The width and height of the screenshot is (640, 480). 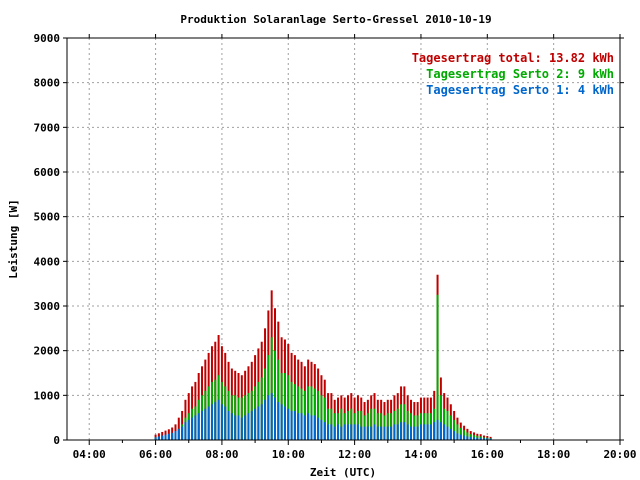 What do you see at coordinates (553, 454) in the screenshot?
I see `x-tick-label: 18:00` at bounding box center [553, 454].